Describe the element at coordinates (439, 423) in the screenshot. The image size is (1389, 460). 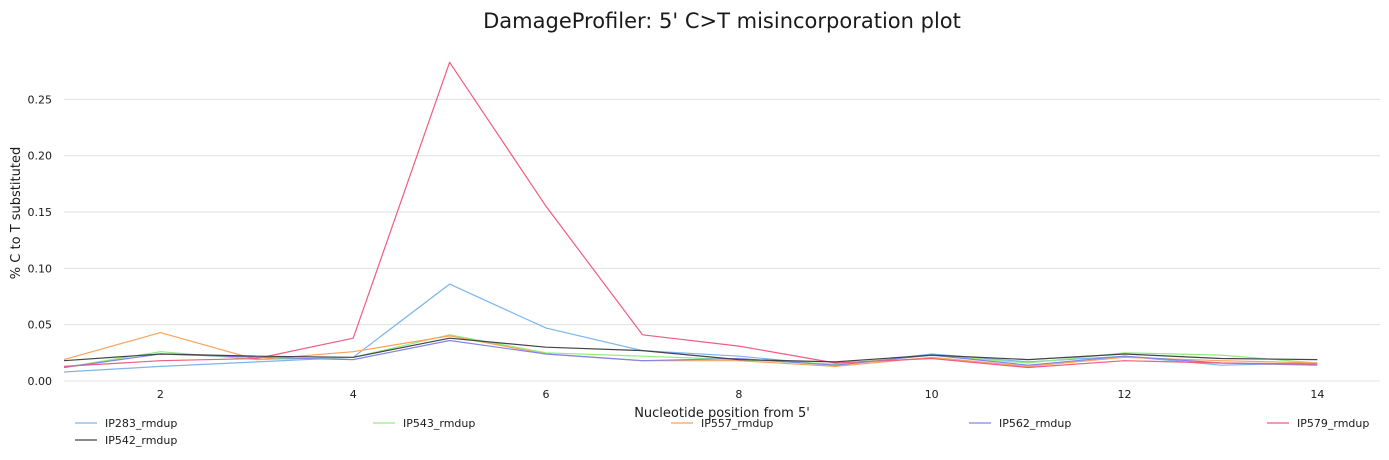
I see `legend-label: IP543_rmdup` at that location.